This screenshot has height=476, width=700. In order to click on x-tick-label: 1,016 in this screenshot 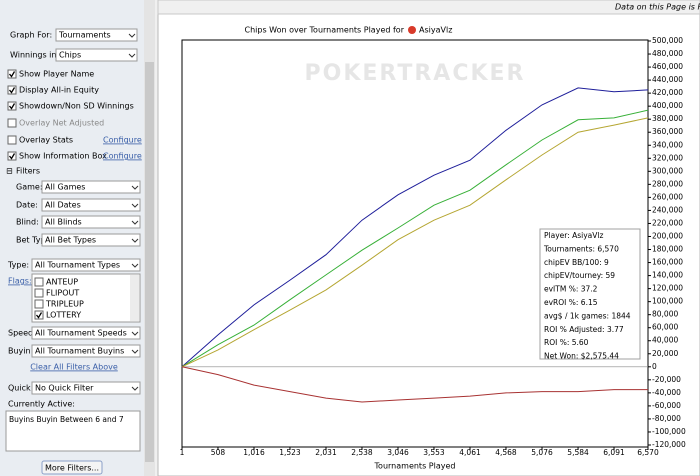, I will do `click(254, 452)`.